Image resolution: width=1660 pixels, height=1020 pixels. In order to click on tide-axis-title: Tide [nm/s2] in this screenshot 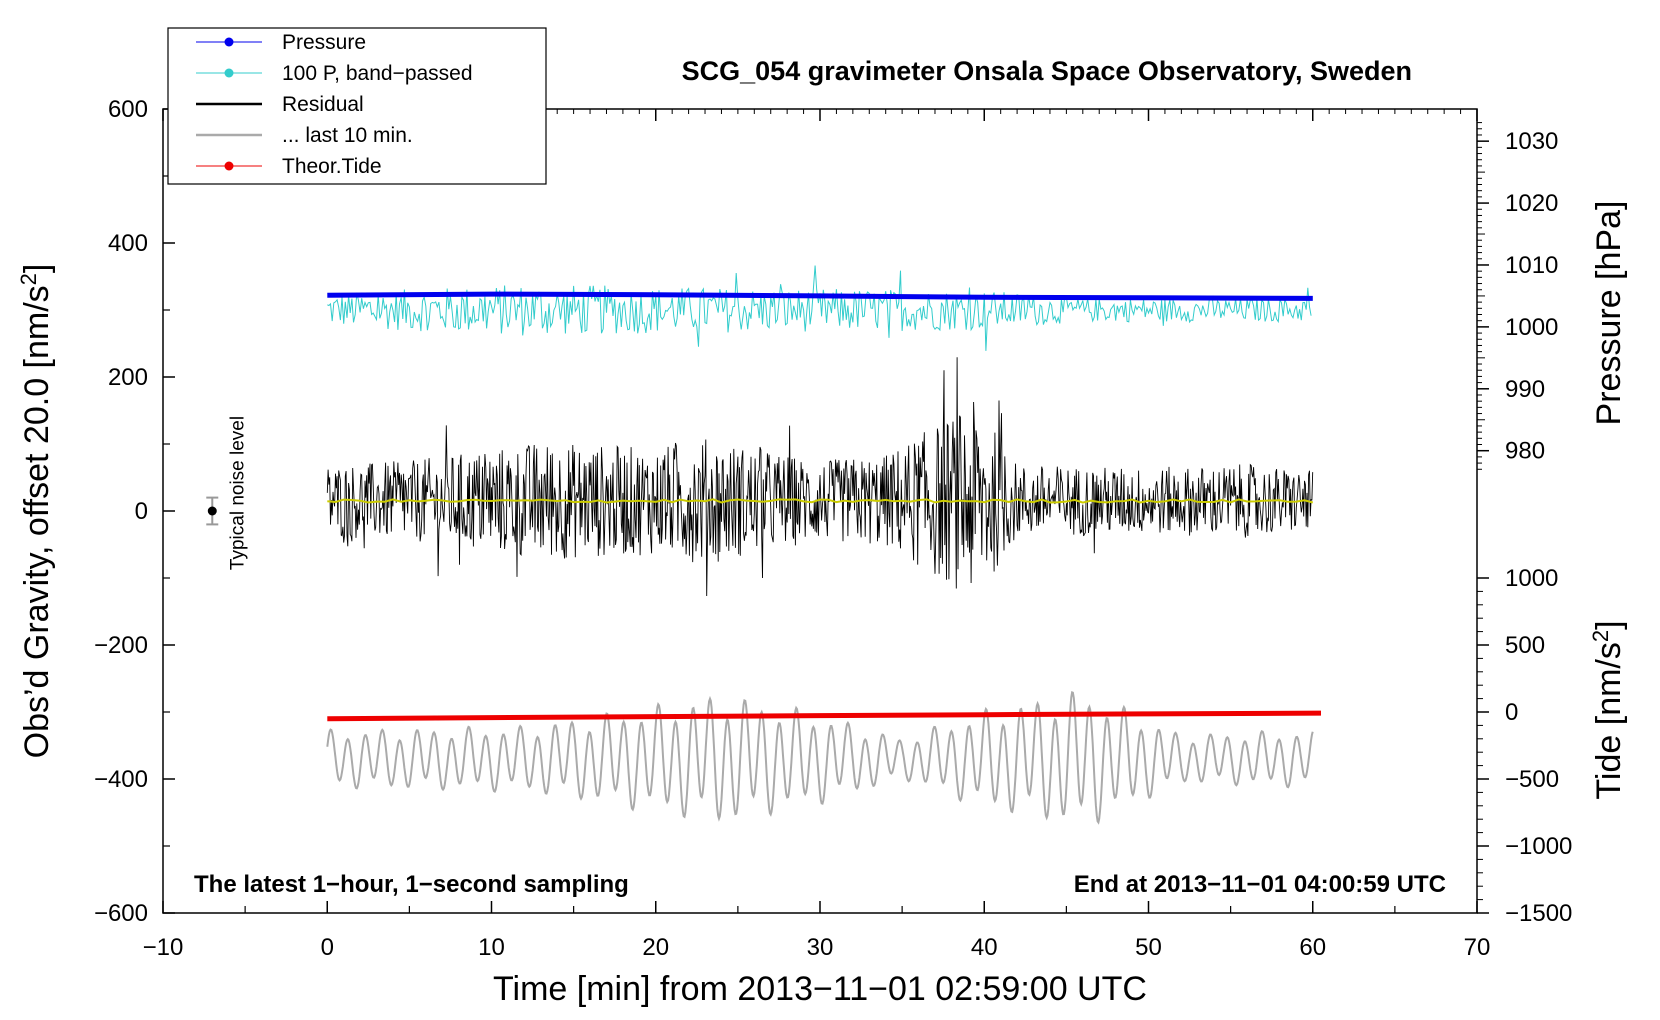, I will do `click(1608, 709)`.